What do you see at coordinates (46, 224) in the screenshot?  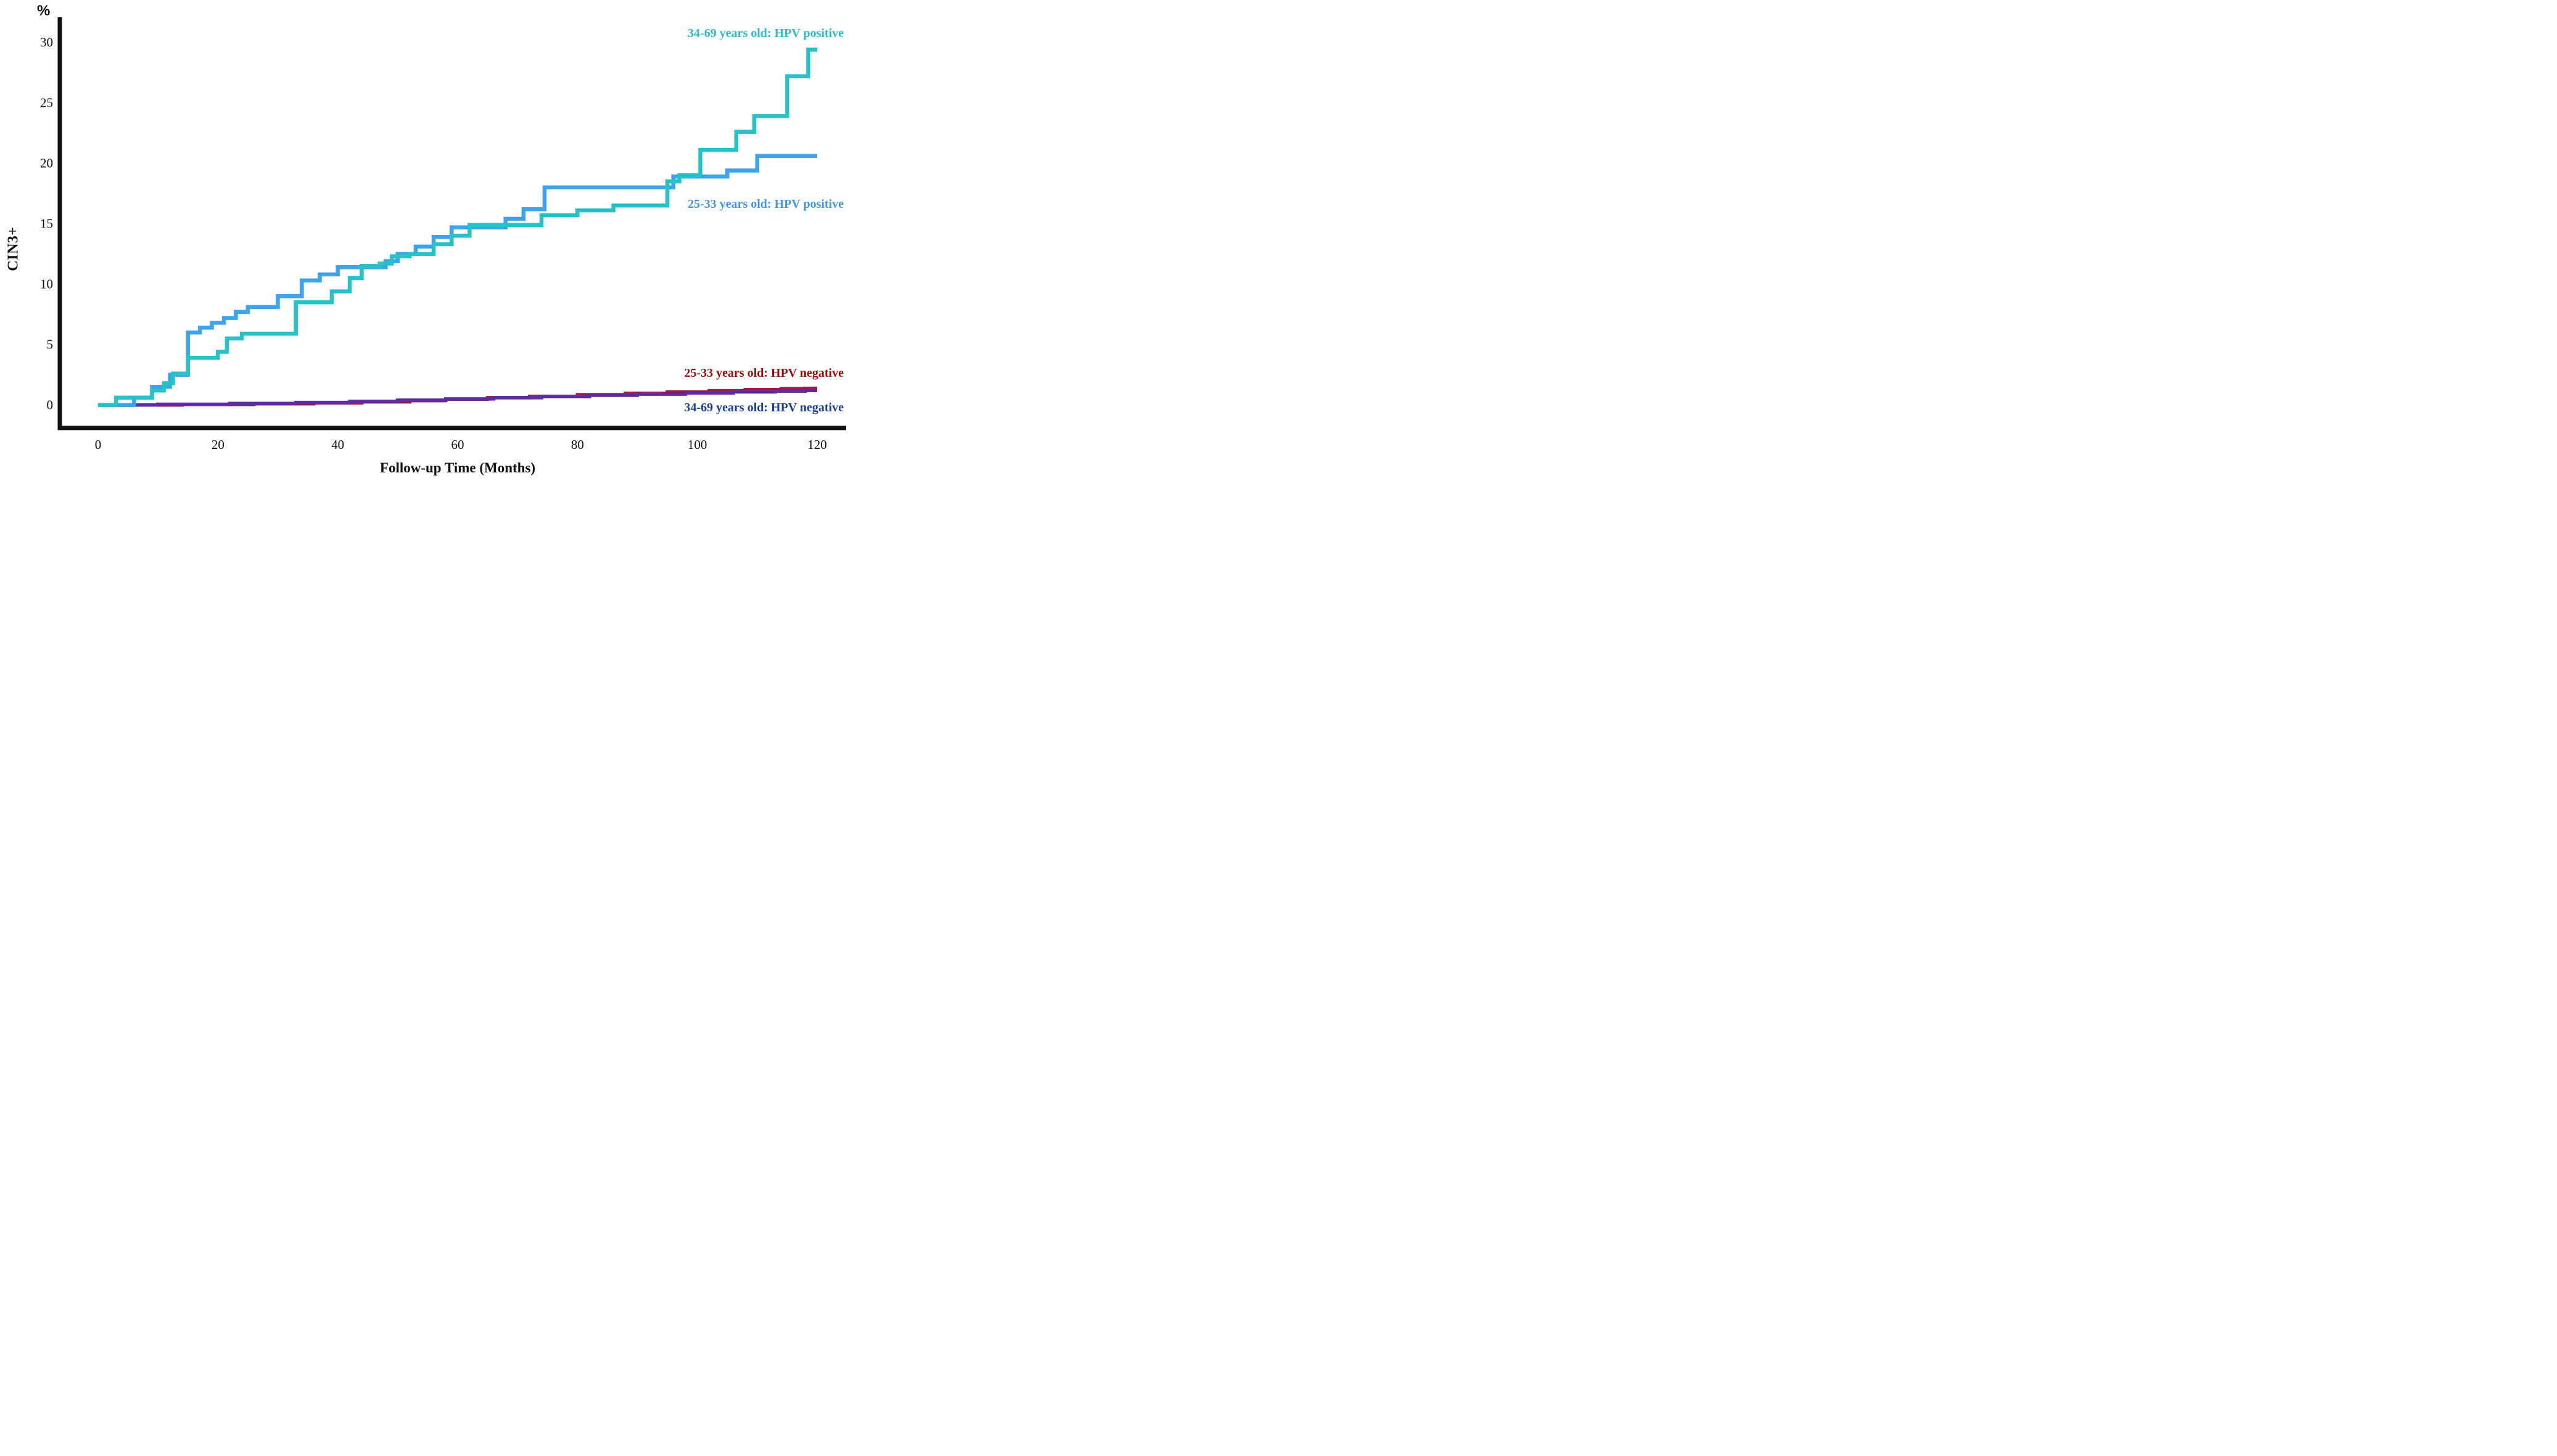 I see `y-tick-label: 15` at bounding box center [46, 224].